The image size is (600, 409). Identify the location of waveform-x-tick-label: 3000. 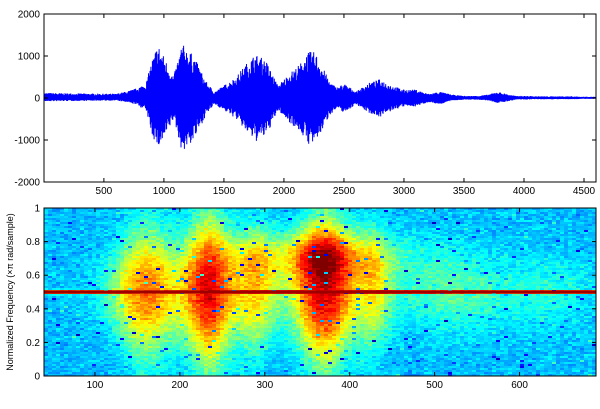
(404, 191).